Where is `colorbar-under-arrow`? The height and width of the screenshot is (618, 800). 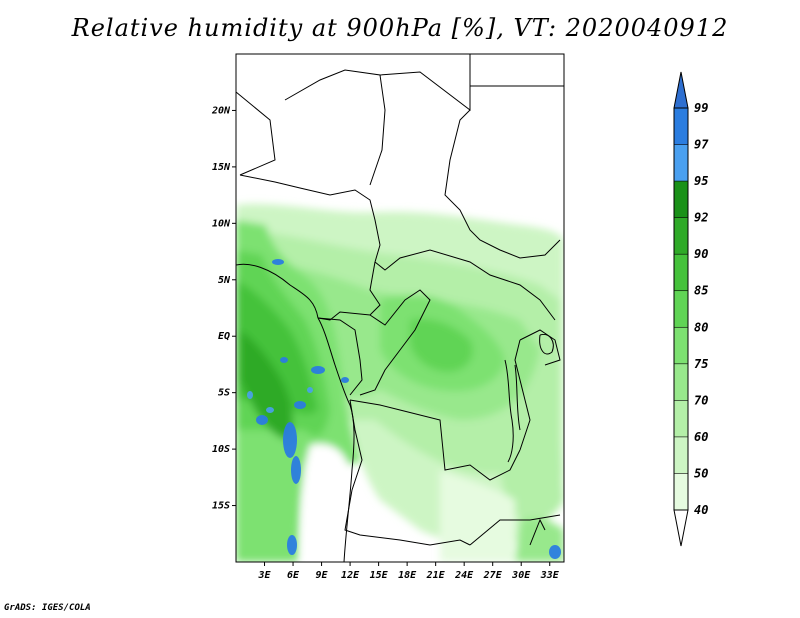
colorbar-under-arrow is located at coordinates (681, 528).